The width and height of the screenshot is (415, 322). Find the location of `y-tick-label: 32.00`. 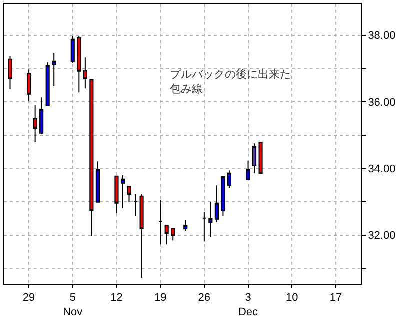

y-tick-label: 32.00 is located at coordinates (382, 236).